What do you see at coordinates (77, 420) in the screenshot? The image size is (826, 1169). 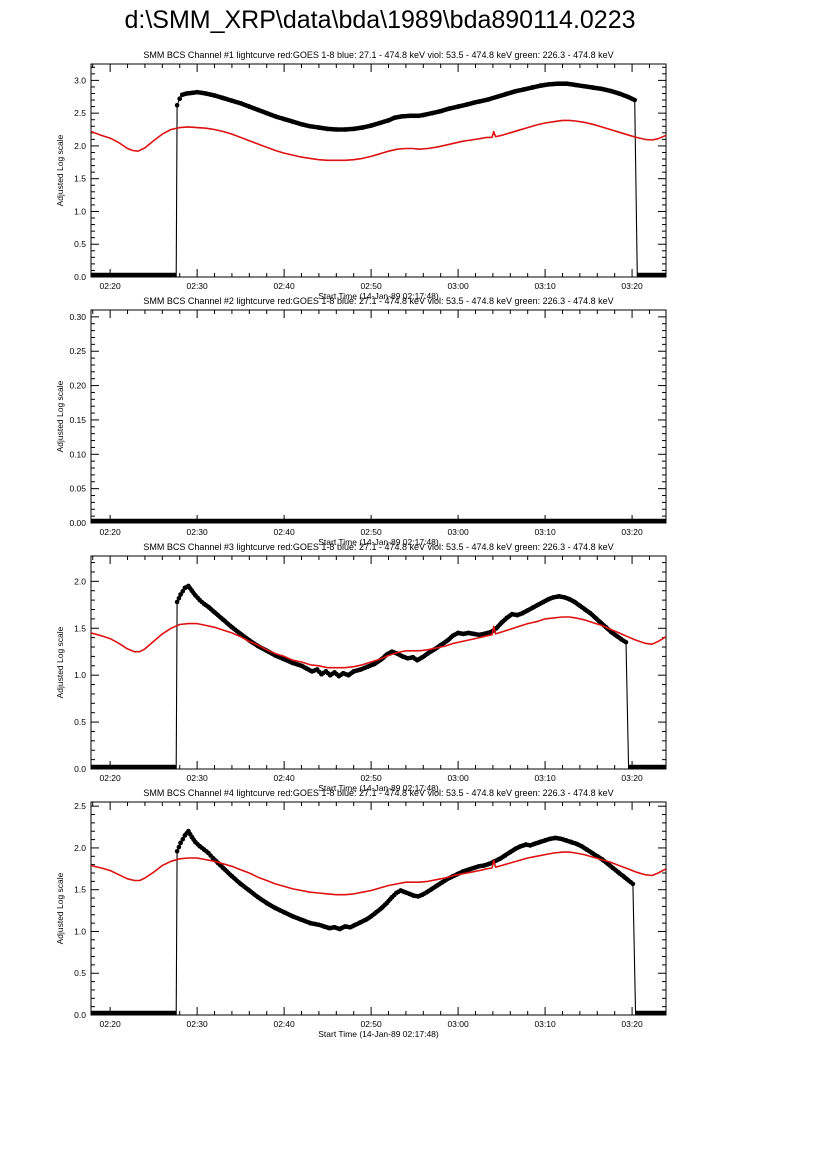 I see `y-tick-label: 0.15` at bounding box center [77, 420].